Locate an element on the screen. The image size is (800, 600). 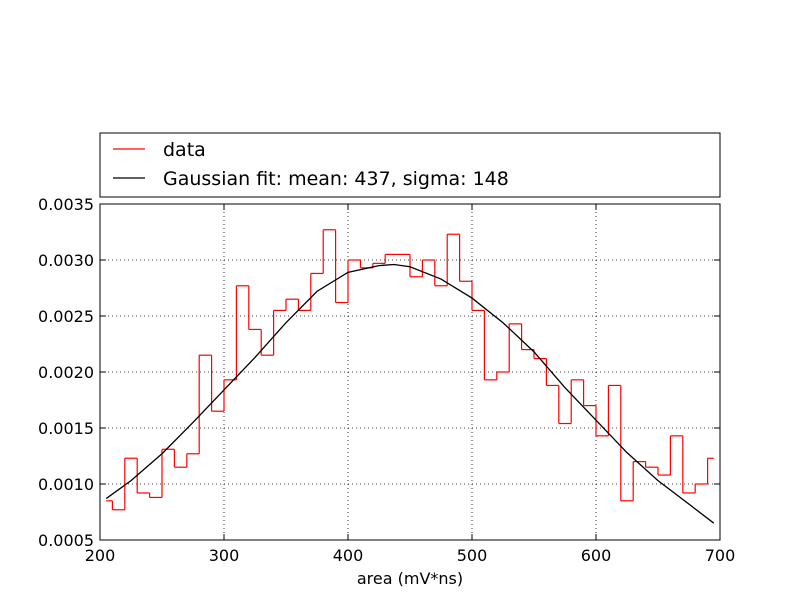
legend: data Gaussian fit: mean: 437, sigma: 148 is located at coordinates (410, 165).